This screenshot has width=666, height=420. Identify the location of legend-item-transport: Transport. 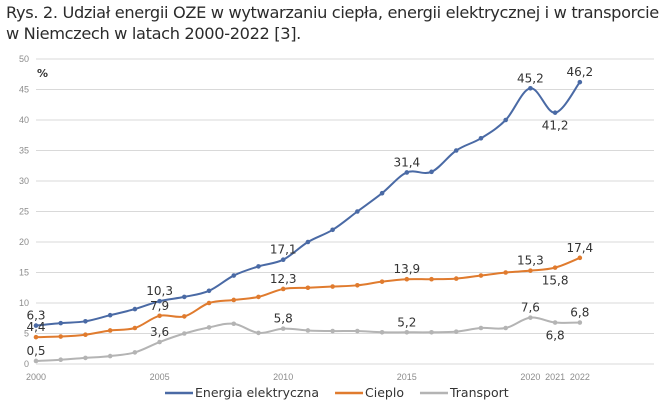
(464, 392).